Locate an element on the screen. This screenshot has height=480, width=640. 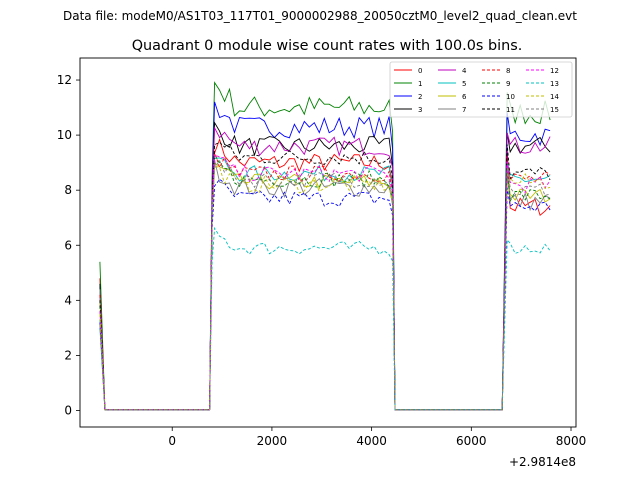
legend-label-14: 14 is located at coordinates (554, 97).